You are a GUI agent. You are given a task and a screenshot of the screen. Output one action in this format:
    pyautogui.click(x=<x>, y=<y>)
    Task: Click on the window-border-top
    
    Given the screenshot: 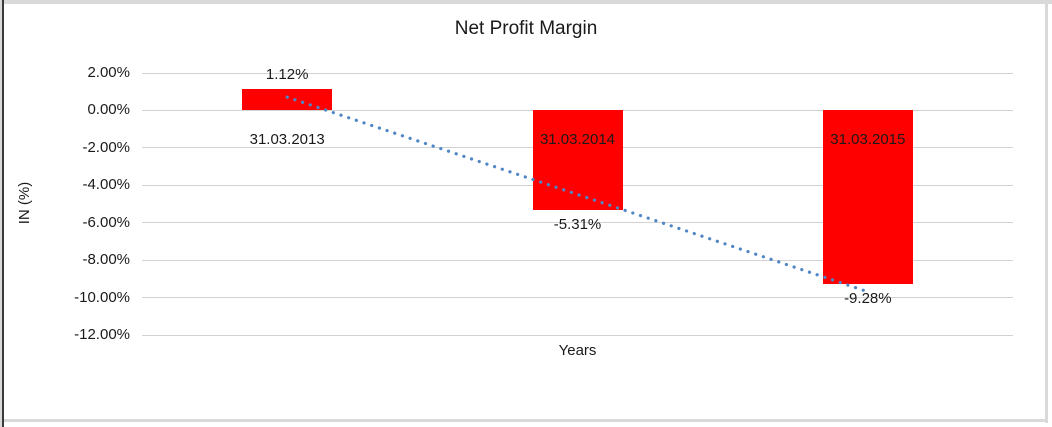 What is the action you would take?
    pyautogui.click(x=526, y=2)
    